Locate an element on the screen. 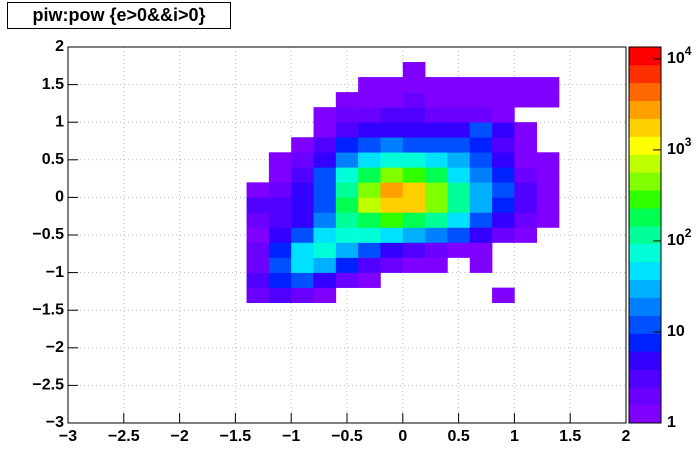 Image resolution: width=696 pixels, height=472 pixels. z-tick-label: 10 is located at coordinates (676, 331).